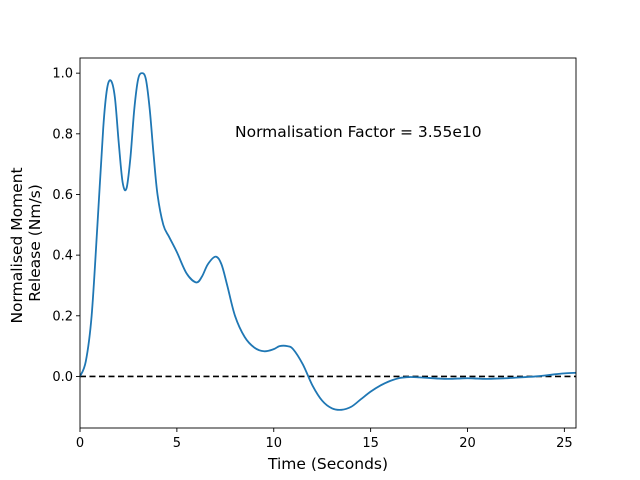 The height and width of the screenshot is (480, 640). What do you see at coordinates (62, 195) in the screenshot?
I see `y-tick-label: 0.6` at bounding box center [62, 195].